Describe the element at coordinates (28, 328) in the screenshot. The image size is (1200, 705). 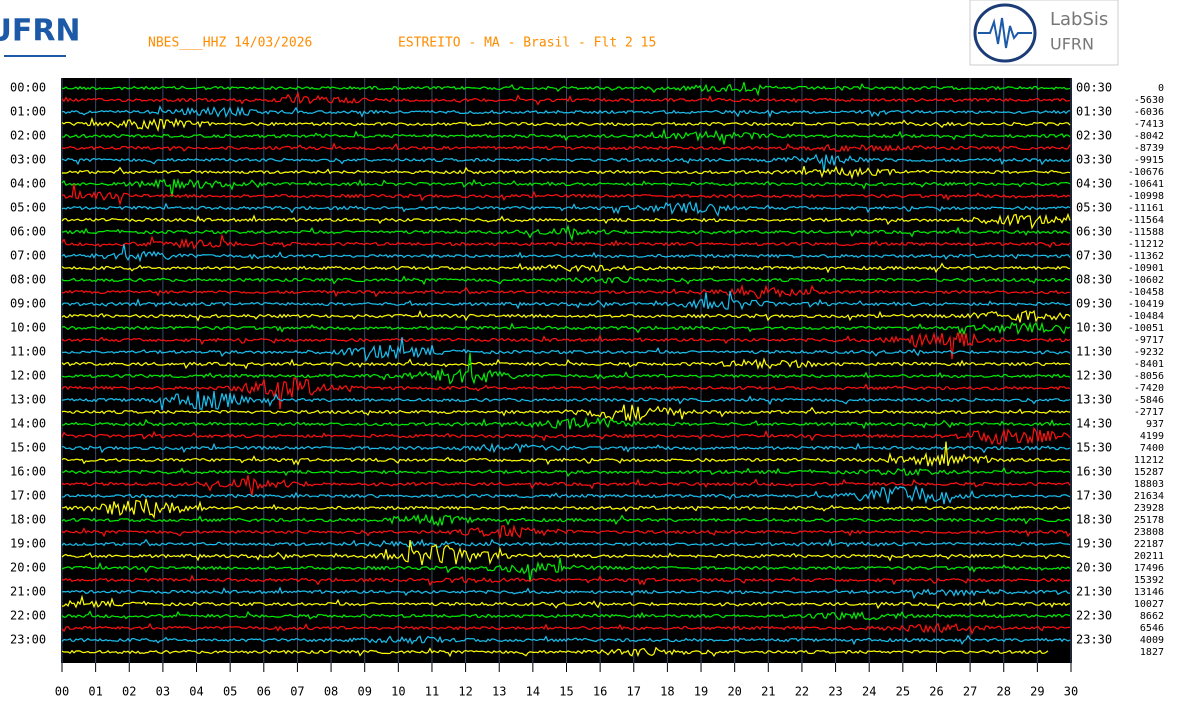
I see `left-time-label: 10:00` at that location.